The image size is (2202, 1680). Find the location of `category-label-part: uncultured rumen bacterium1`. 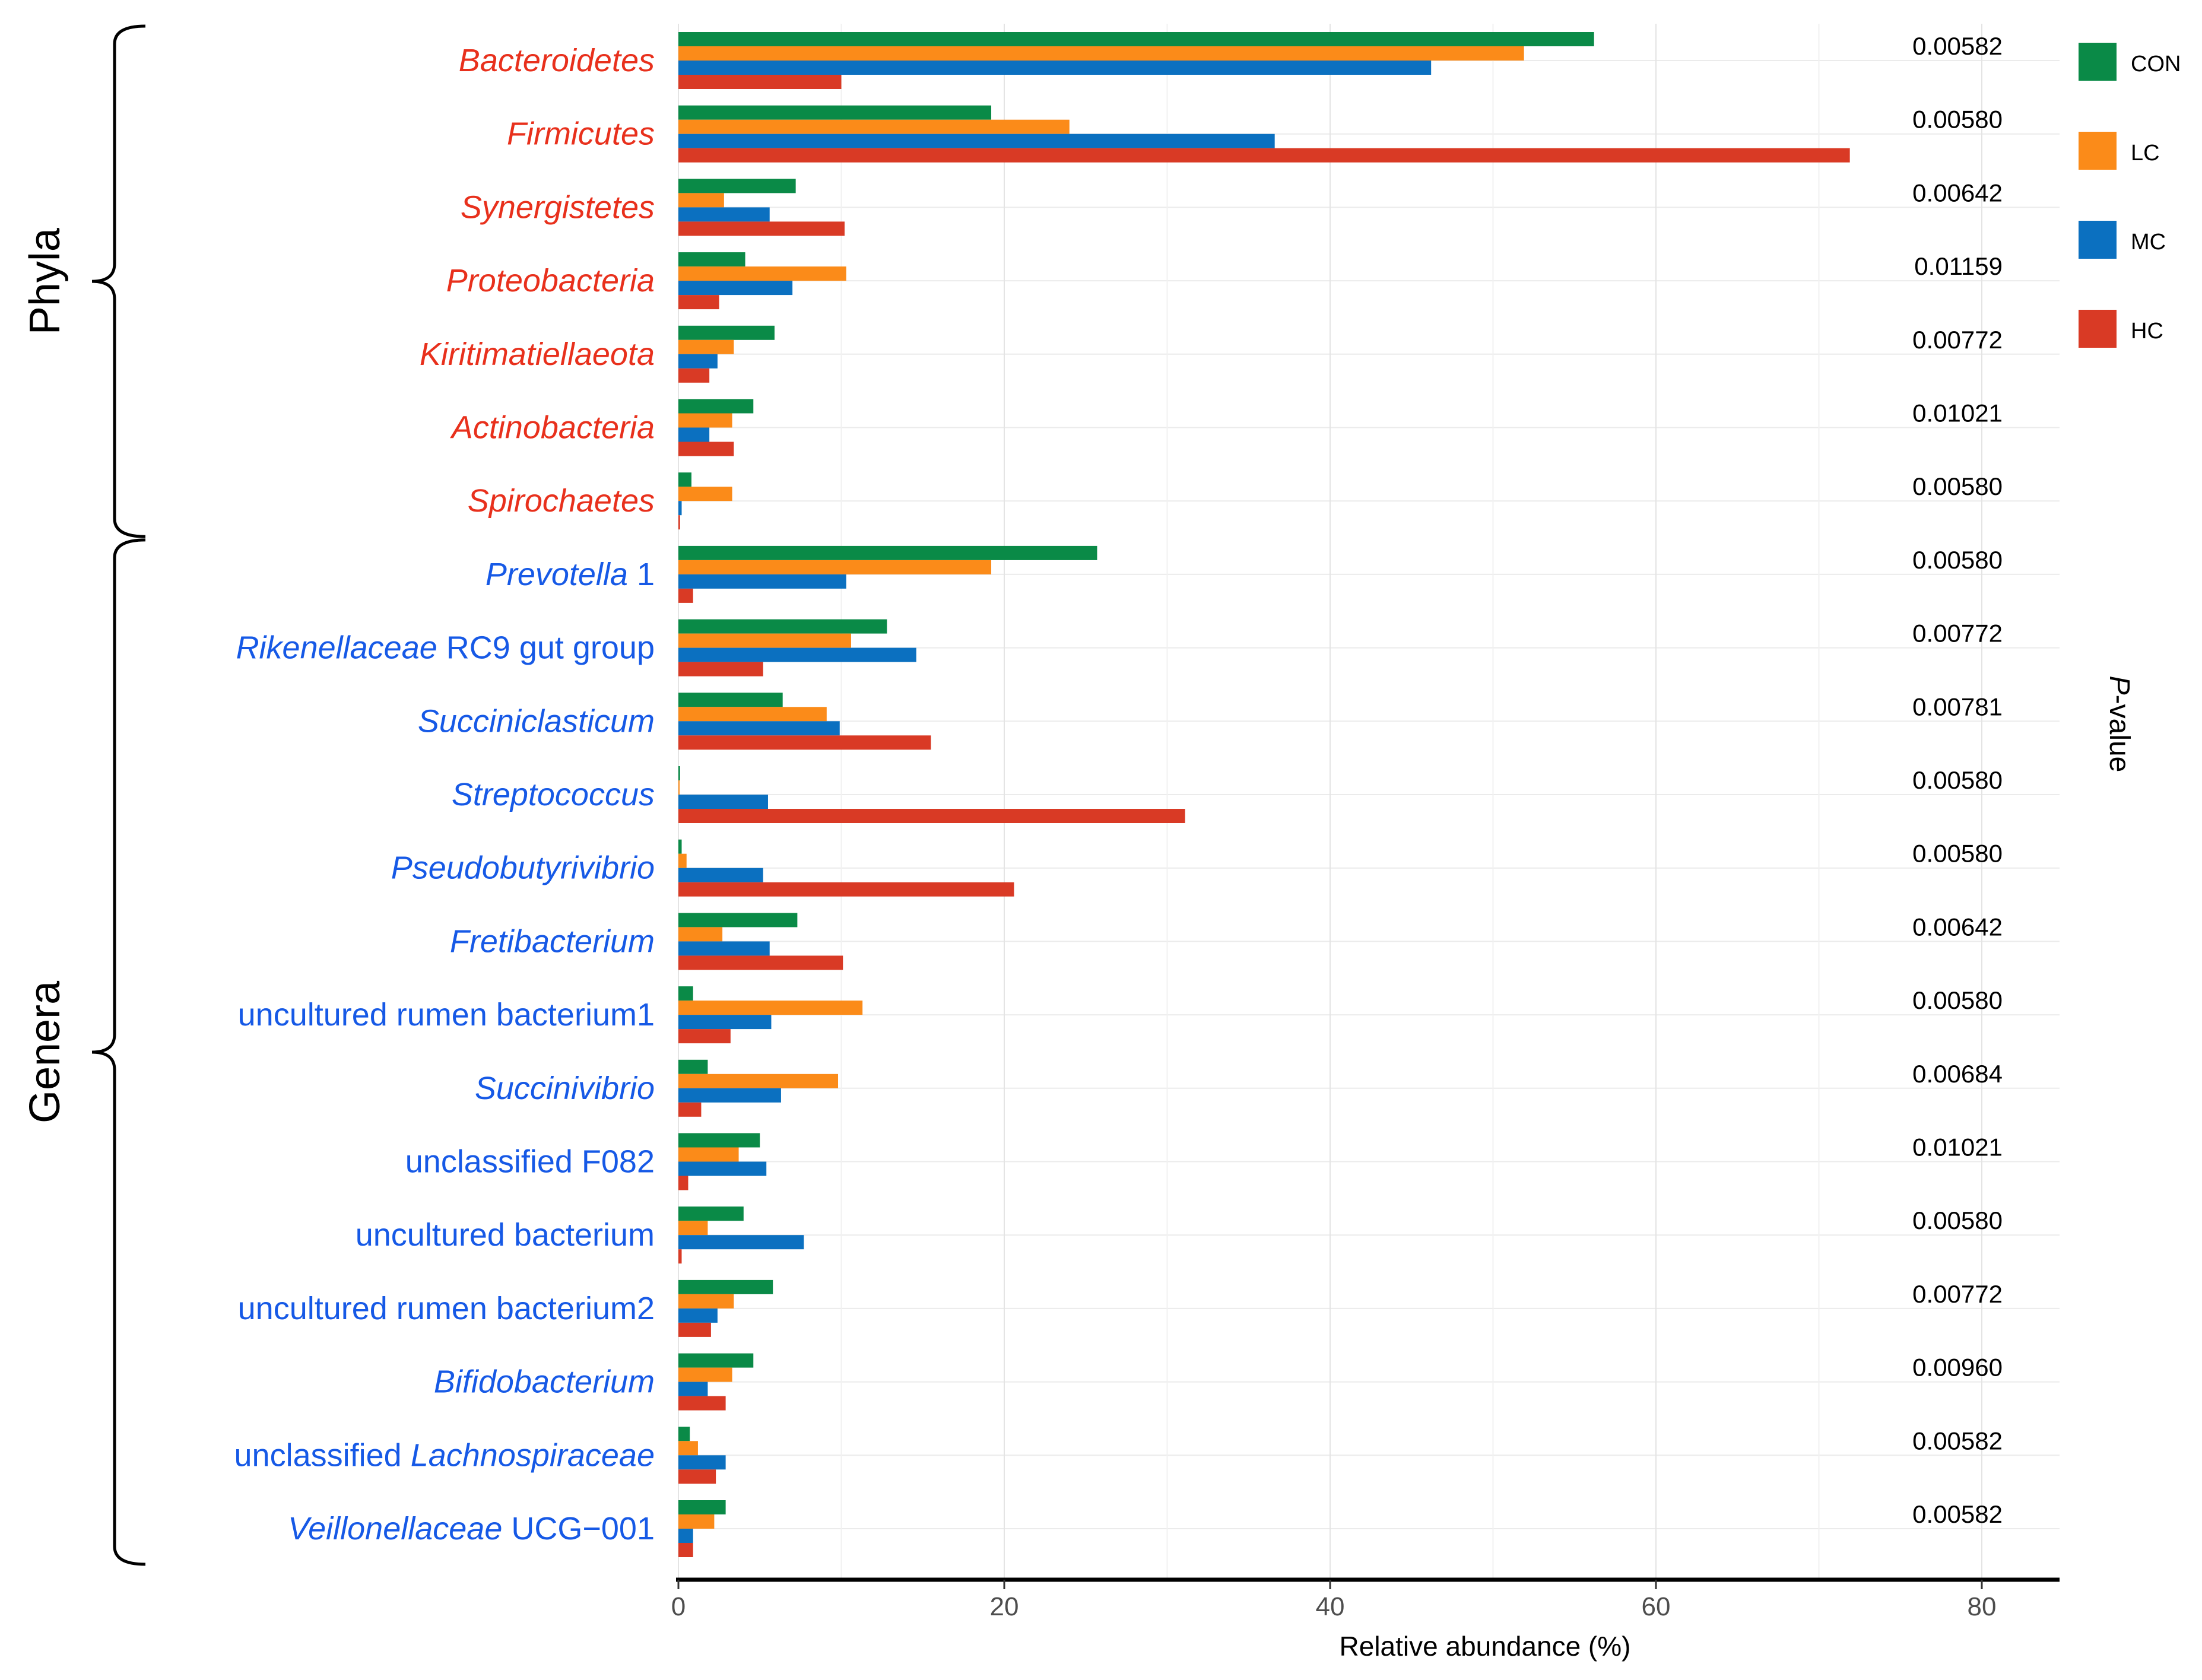

category-label-part: uncultured rumen bacterium1 is located at coordinates (446, 1015).